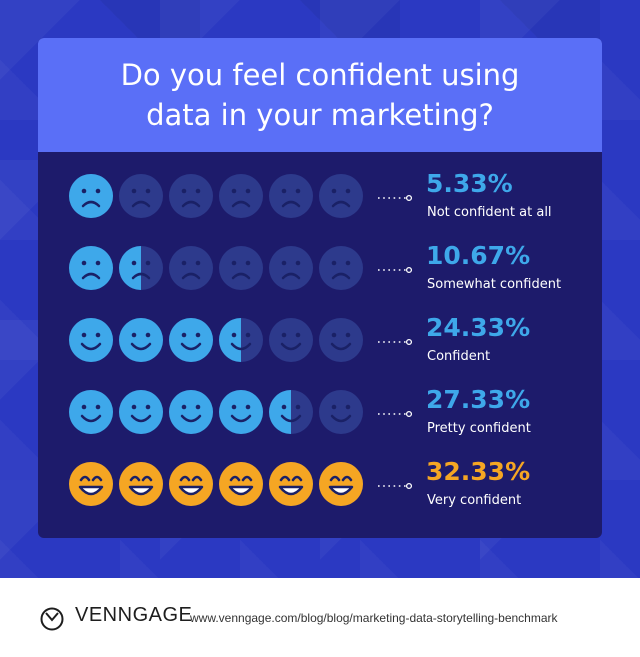 This screenshot has height=657, width=640. I want to click on chart-row-1: 5.33% Not confident at all, so click(310, 194).